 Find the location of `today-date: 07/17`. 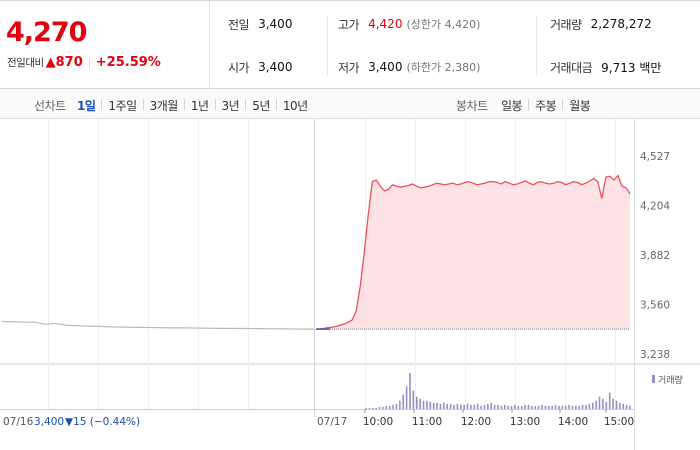

today-date: 07/17 is located at coordinates (332, 422).